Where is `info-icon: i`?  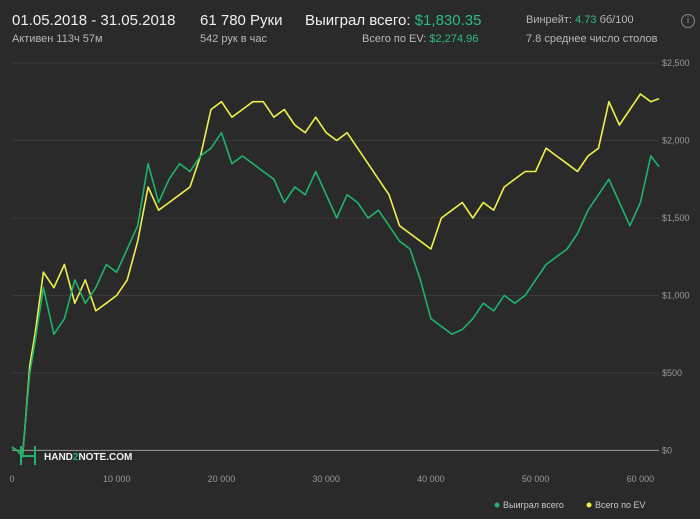
info-icon: i is located at coordinates (688, 21).